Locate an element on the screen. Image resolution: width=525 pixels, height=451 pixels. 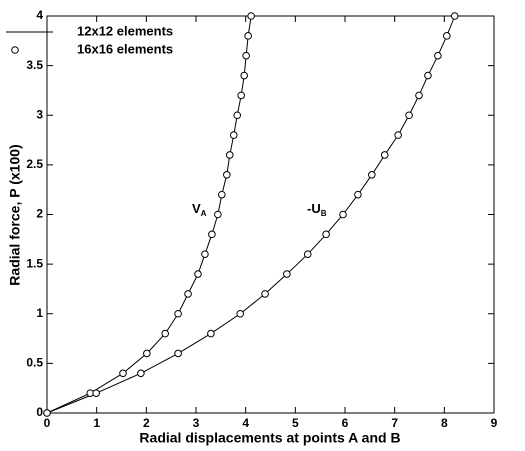
x-tick-label: 0 is located at coordinates (47, 423).